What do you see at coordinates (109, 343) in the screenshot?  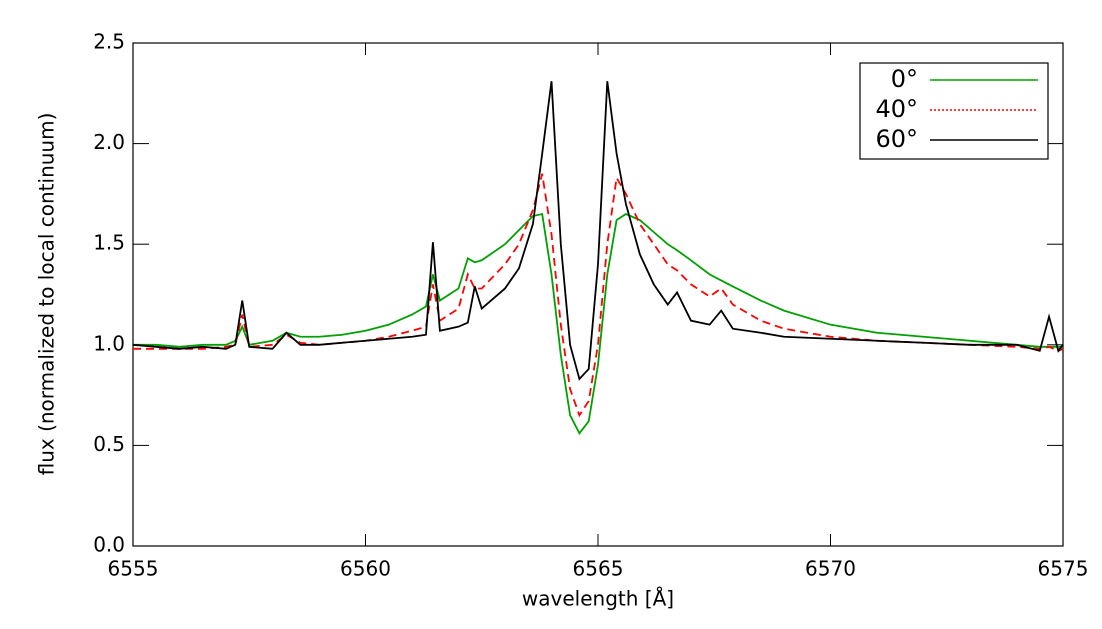 I see `y-tick-label: 1.0` at bounding box center [109, 343].